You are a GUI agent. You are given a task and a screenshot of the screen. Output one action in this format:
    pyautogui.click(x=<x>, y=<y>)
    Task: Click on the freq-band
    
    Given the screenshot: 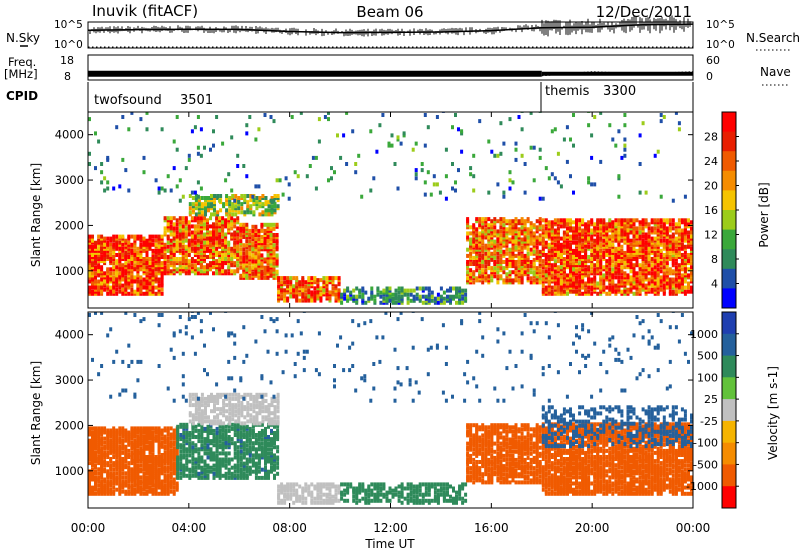 What is the action you would take?
    pyautogui.click(x=315, y=73)
    